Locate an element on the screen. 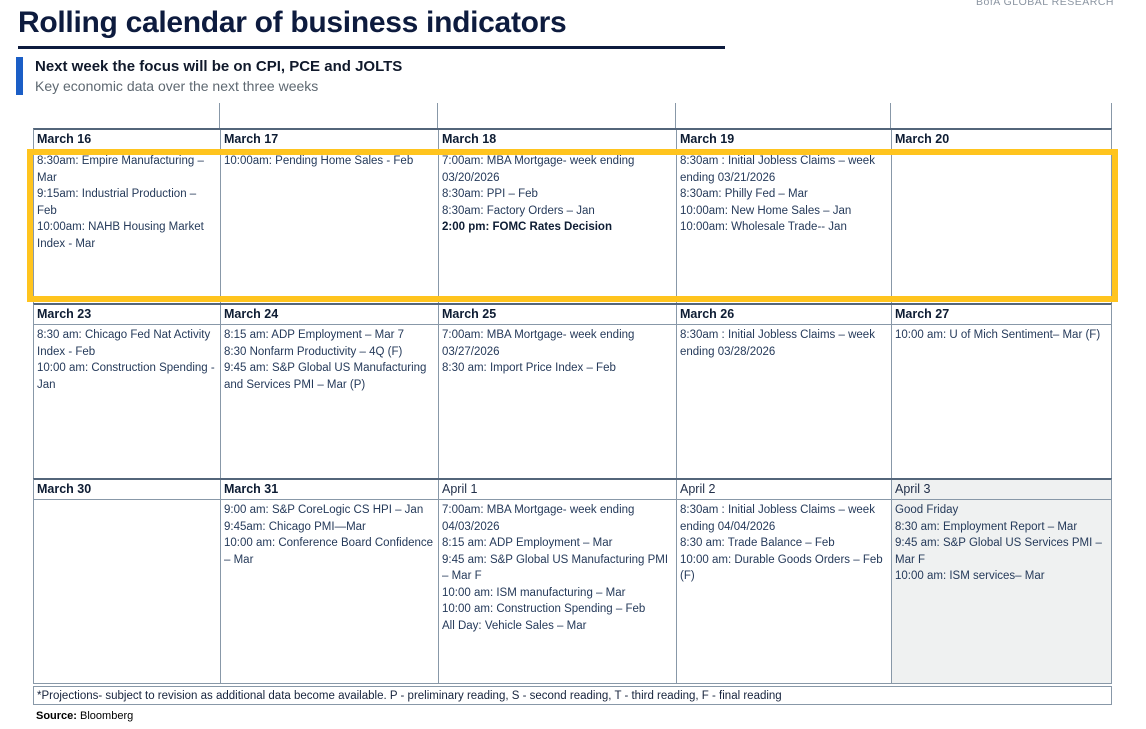  day-header-march-23: March 23 is located at coordinates (64, 314).